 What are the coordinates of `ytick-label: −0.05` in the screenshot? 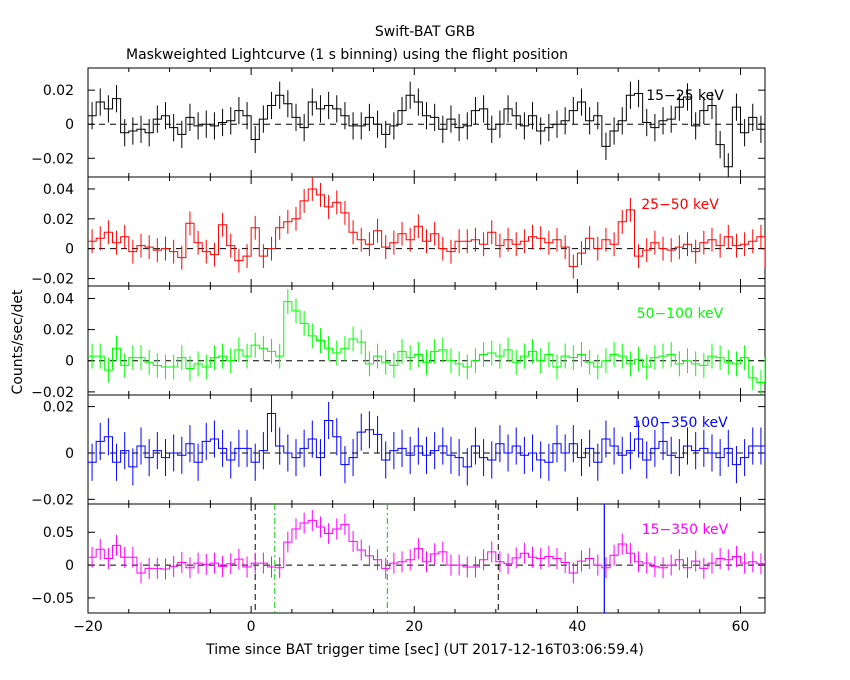 It's located at (52, 599).